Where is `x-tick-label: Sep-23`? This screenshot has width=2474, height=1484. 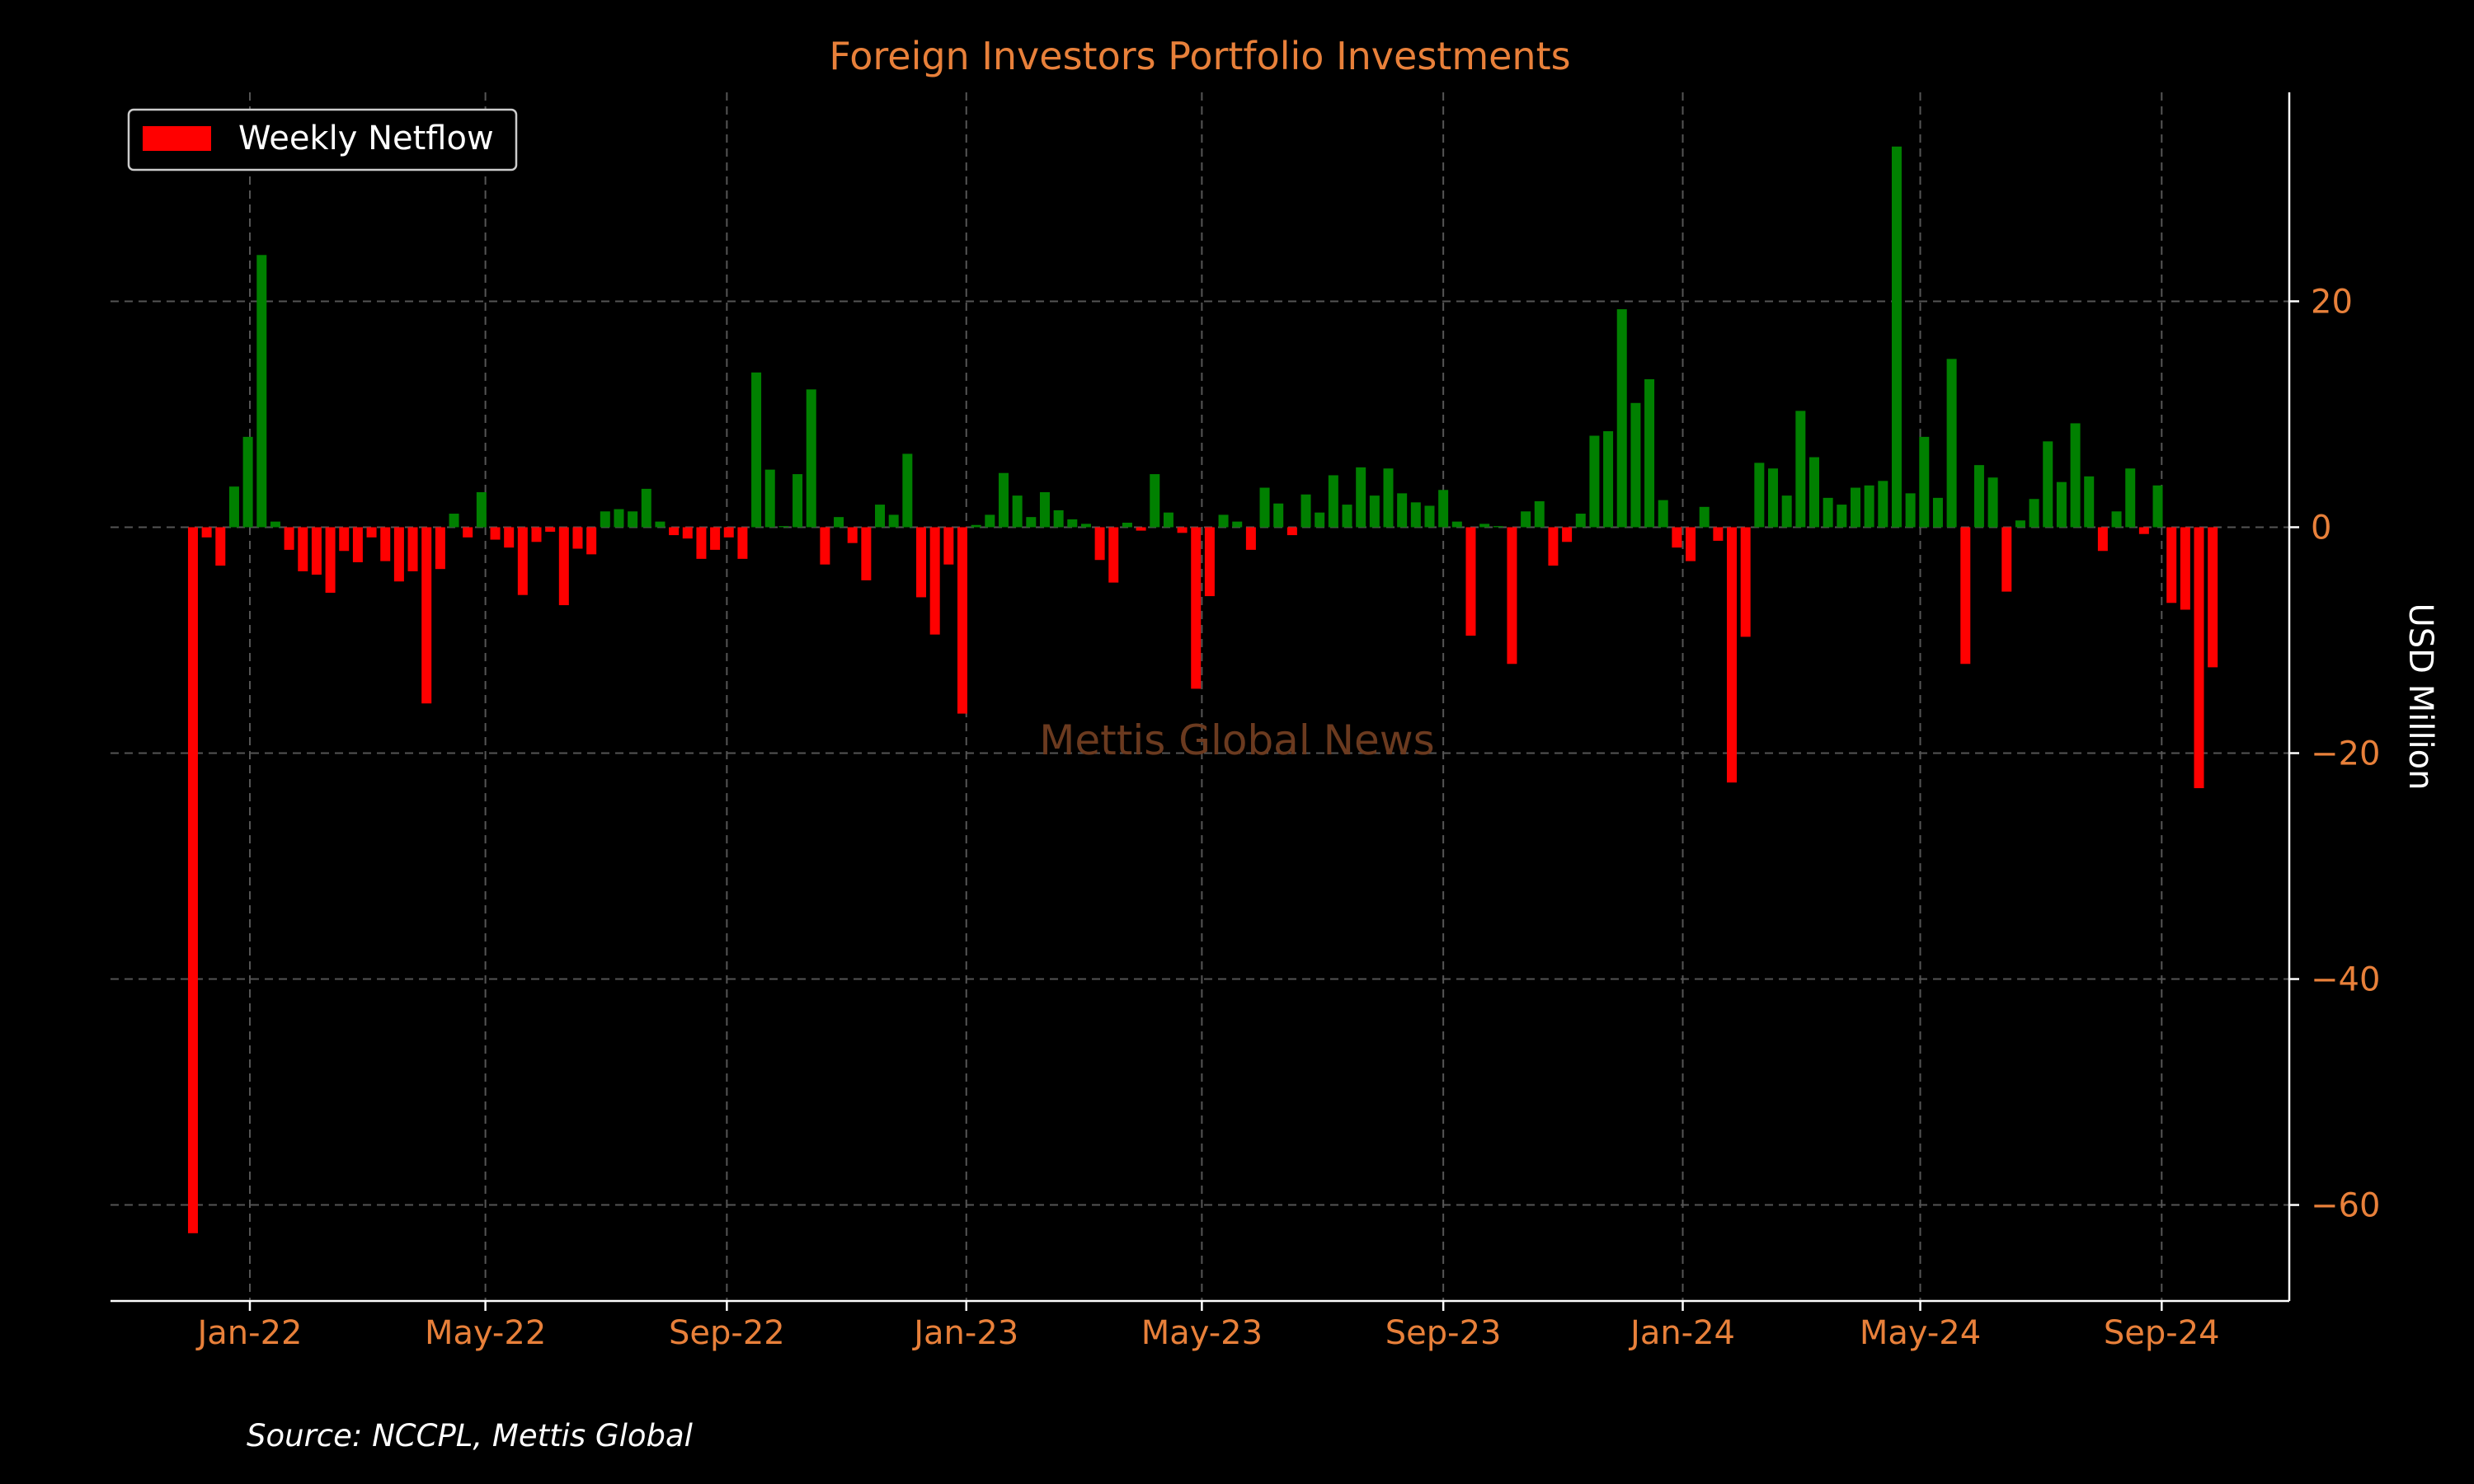 x-tick-label: Sep-23 is located at coordinates (1443, 1333).